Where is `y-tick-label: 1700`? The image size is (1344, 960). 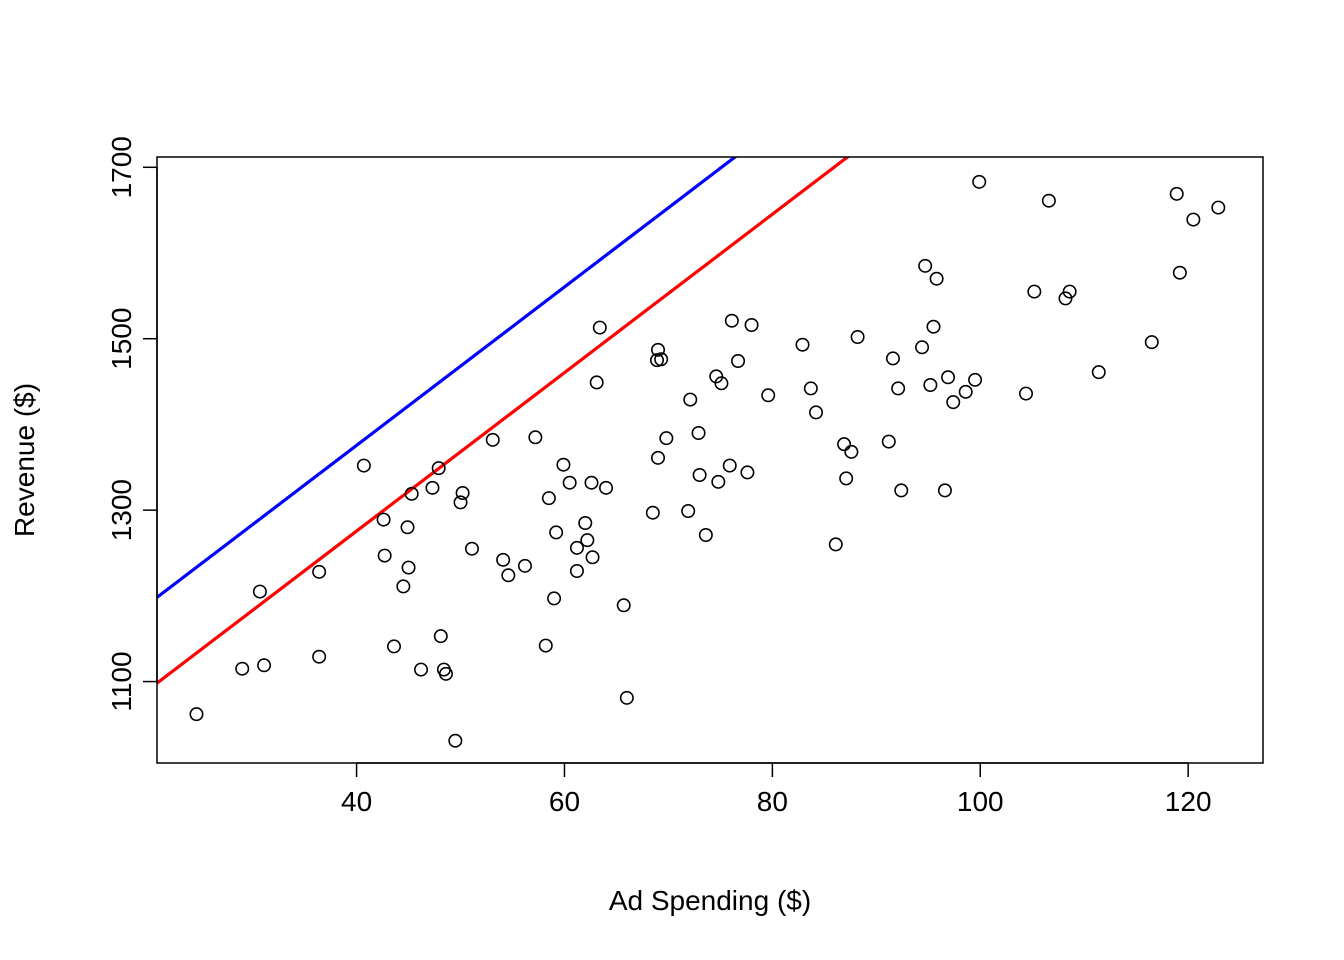 y-tick-label: 1700 is located at coordinates (121, 167).